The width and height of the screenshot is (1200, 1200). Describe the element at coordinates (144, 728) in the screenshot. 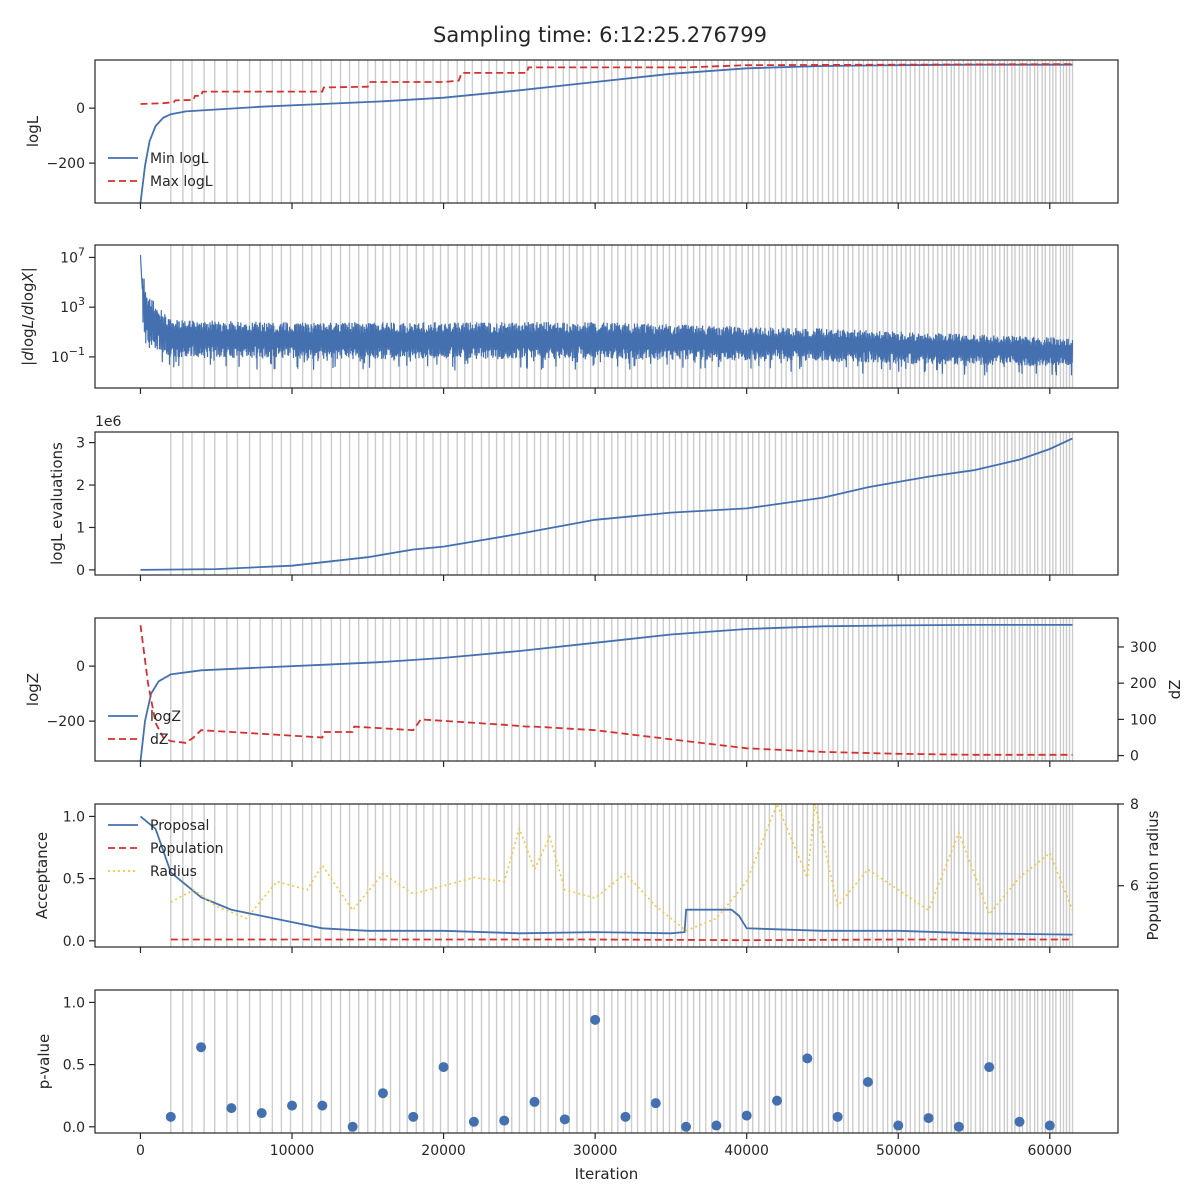

I see `legend: logZ dZ` at that location.